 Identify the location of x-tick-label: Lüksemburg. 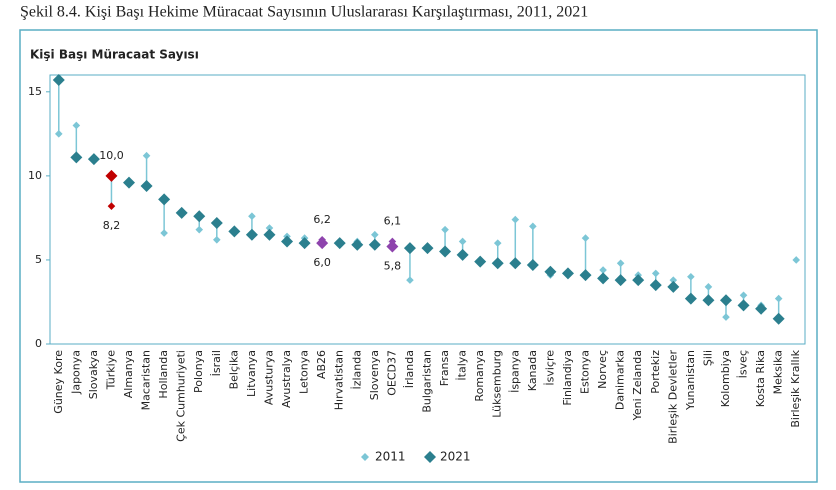
(497, 384).